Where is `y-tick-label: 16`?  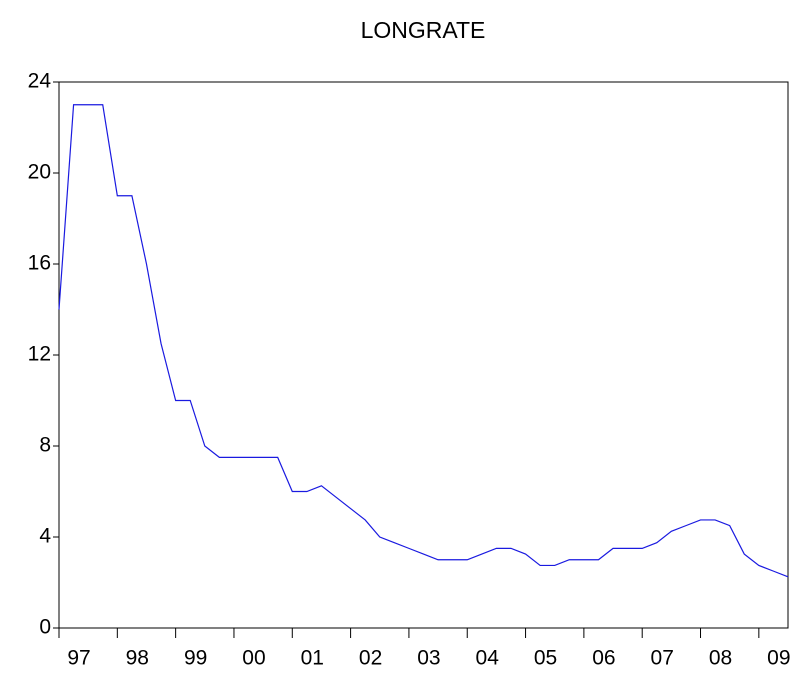 y-tick-label: 16 is located at coordinates (39, 263).